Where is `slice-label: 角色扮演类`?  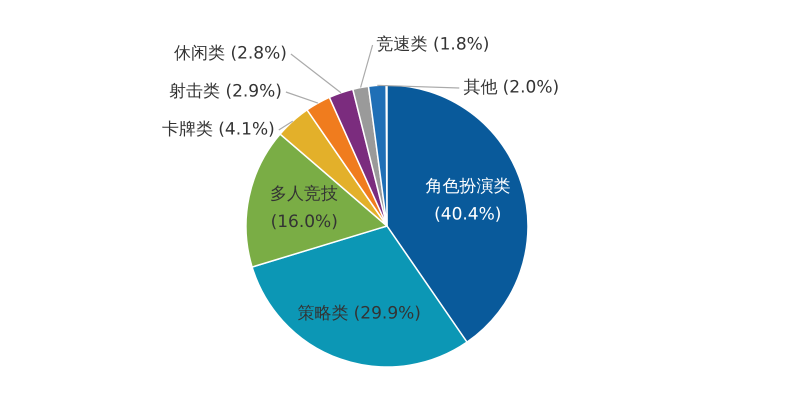 slice-label: 角色扮演类 is located at coordinates (467, 186).